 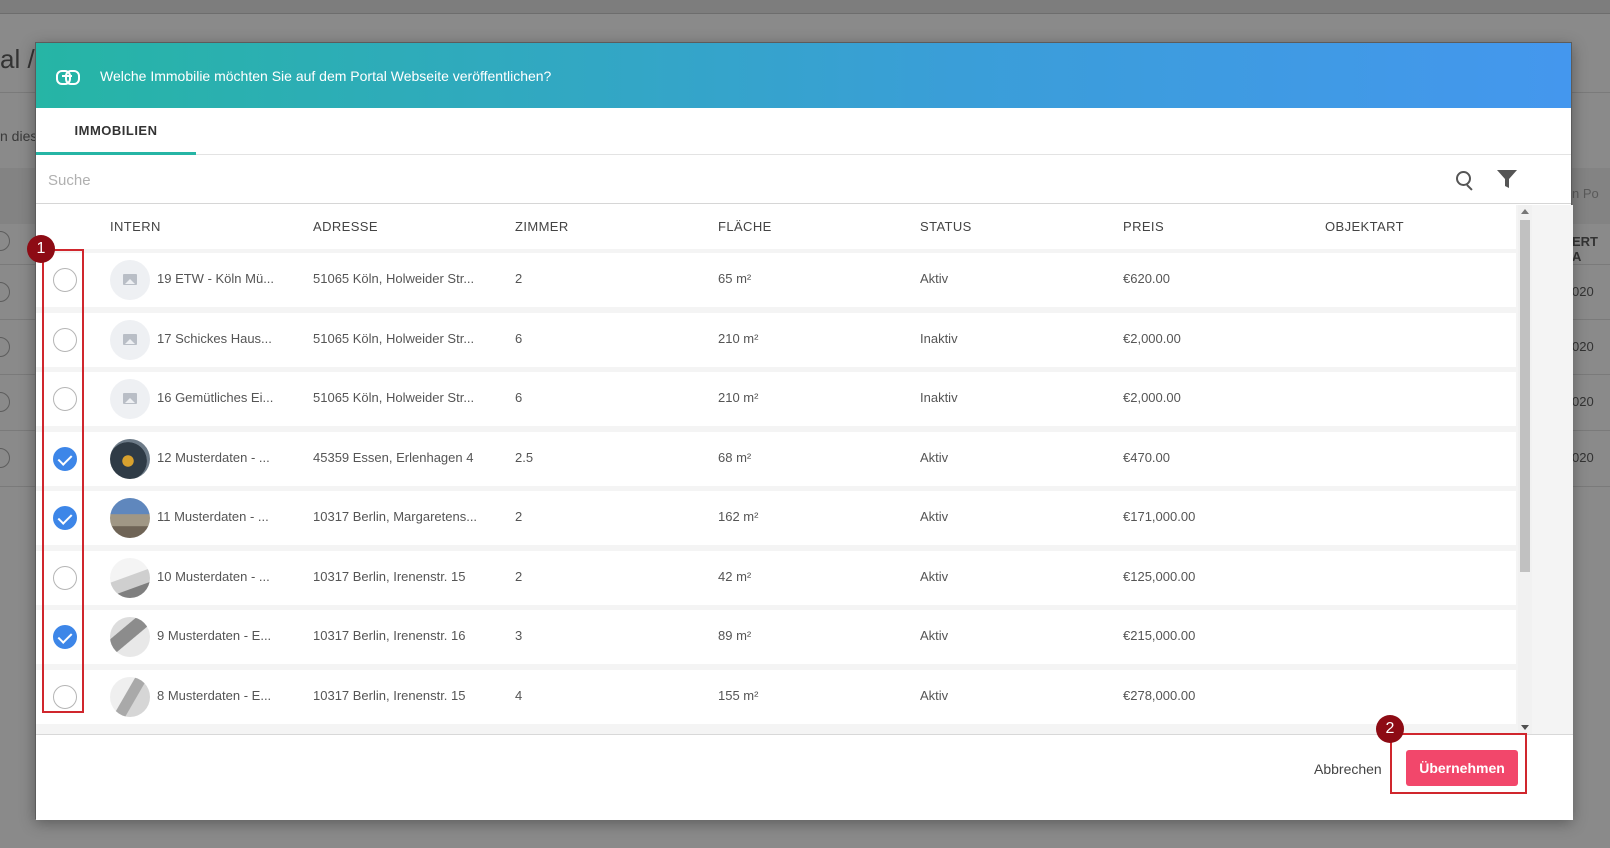 What do you see at coordinates (738, 180) in the screenshot?
I see `search-input` at bounding box center [738, 180].